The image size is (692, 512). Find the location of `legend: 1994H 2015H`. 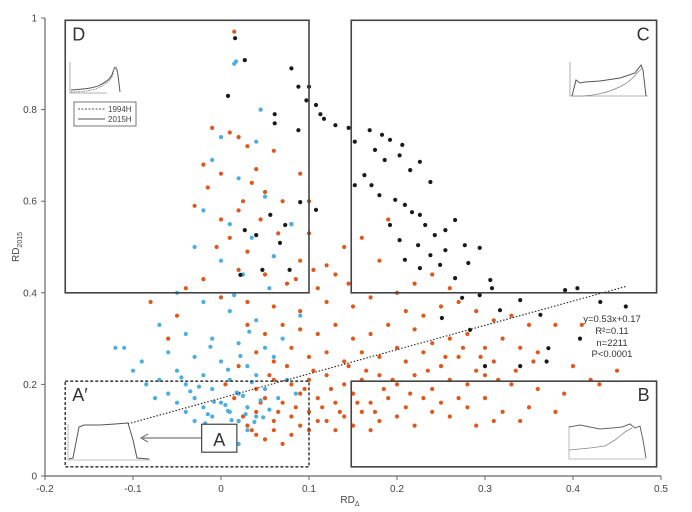

legend: 1994H 2015H is located at coordinates (105, 114).